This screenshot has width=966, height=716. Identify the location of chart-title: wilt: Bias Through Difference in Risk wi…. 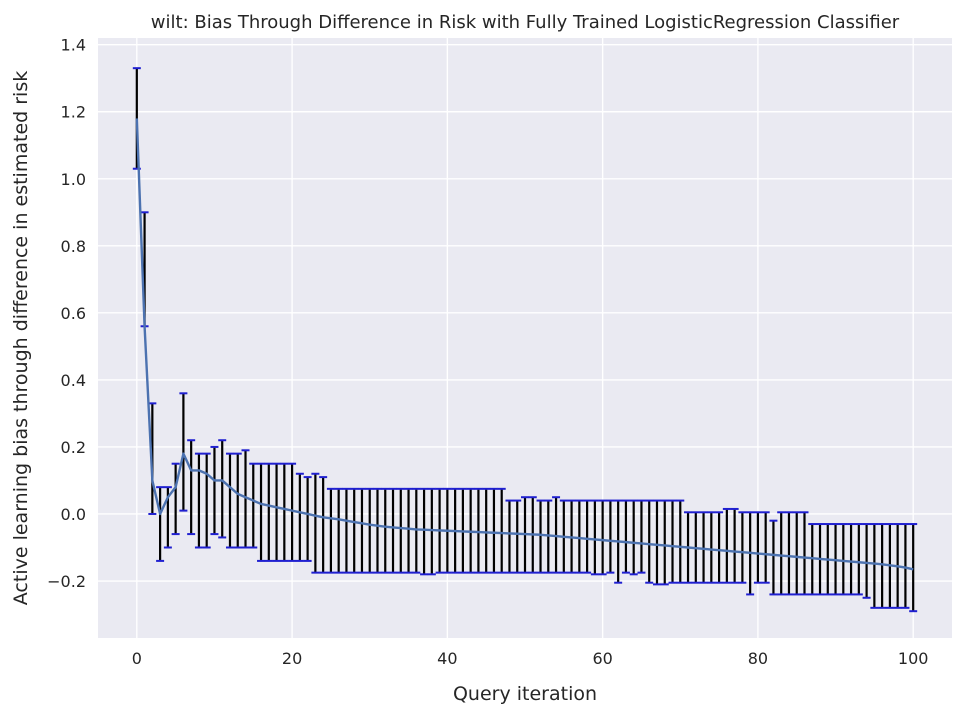
(525, 22).